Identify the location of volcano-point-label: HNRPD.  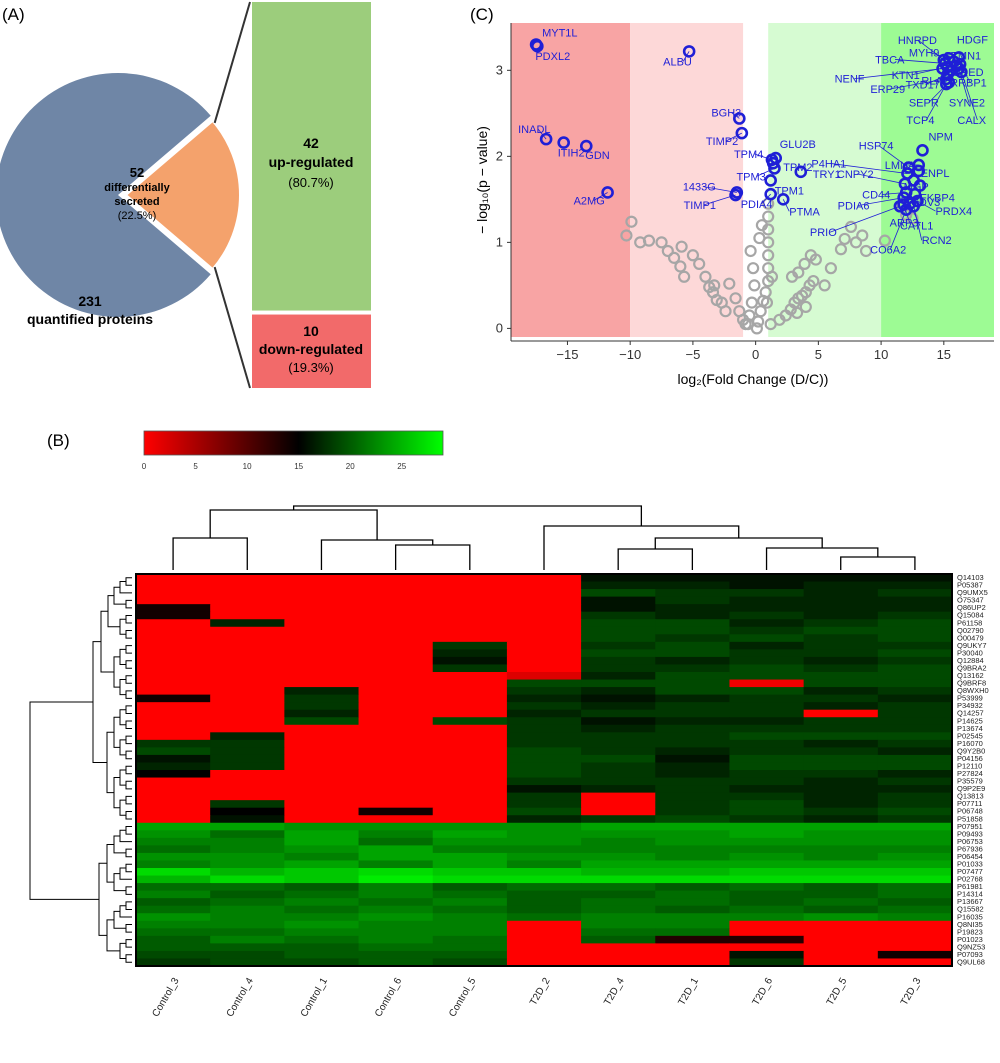
(917, 41).